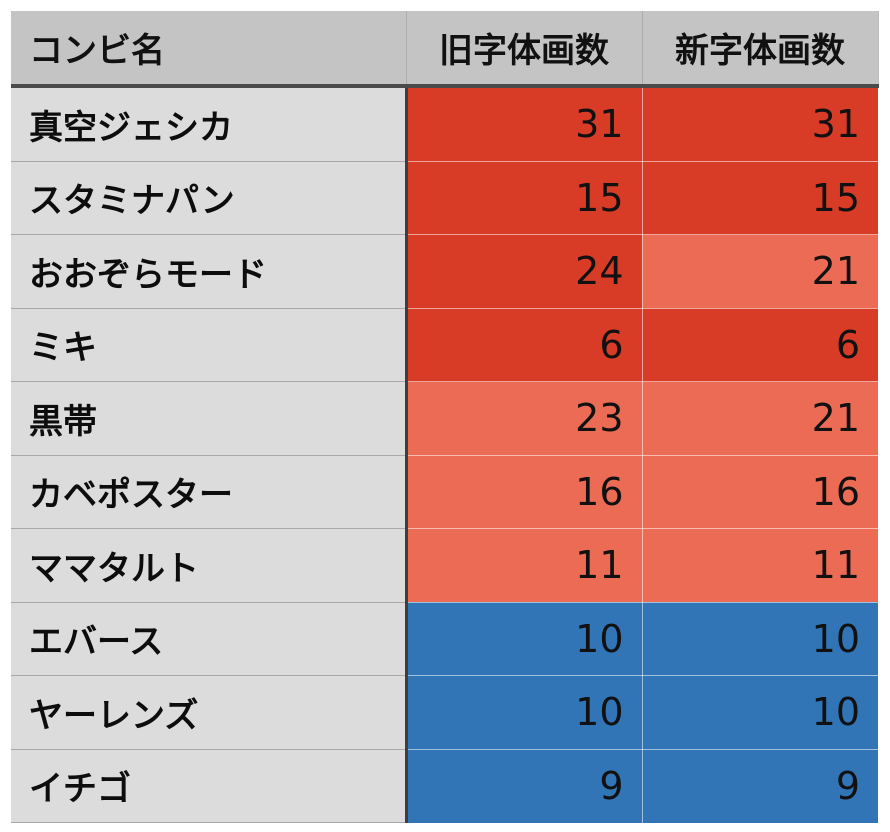 The image size is (890, 832). I want to click on header-old-stroke-count: 旧字体画数, so click(524, 49).